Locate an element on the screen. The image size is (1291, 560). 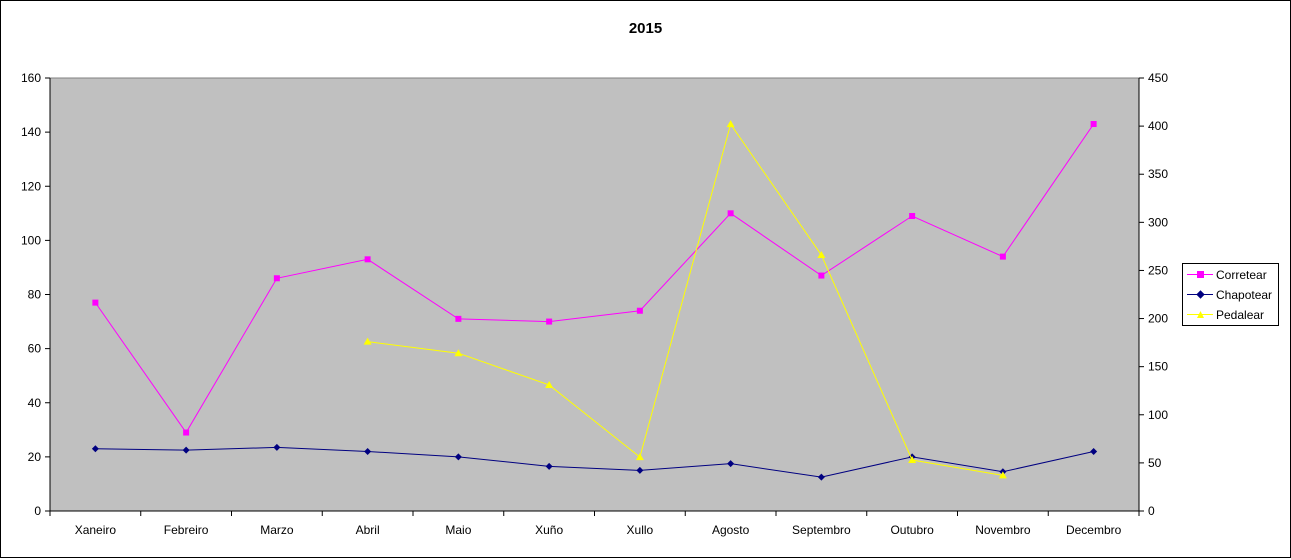
y-left-tick-label: 20 is located at coordinates (35, 457).